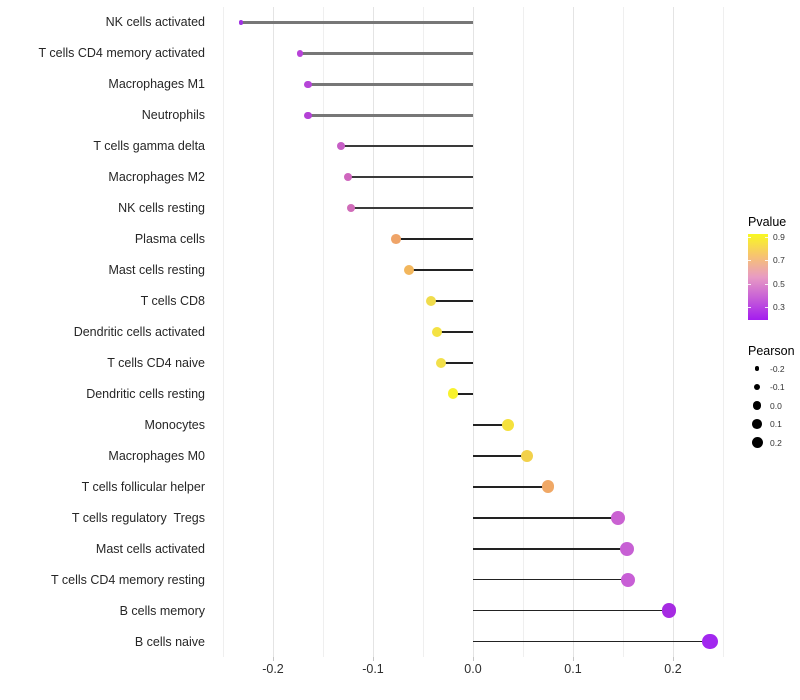  Describe the element at coordinates (779, 237) in the screenshot. I see `pvalue-tick-label: 0.9` at that location.